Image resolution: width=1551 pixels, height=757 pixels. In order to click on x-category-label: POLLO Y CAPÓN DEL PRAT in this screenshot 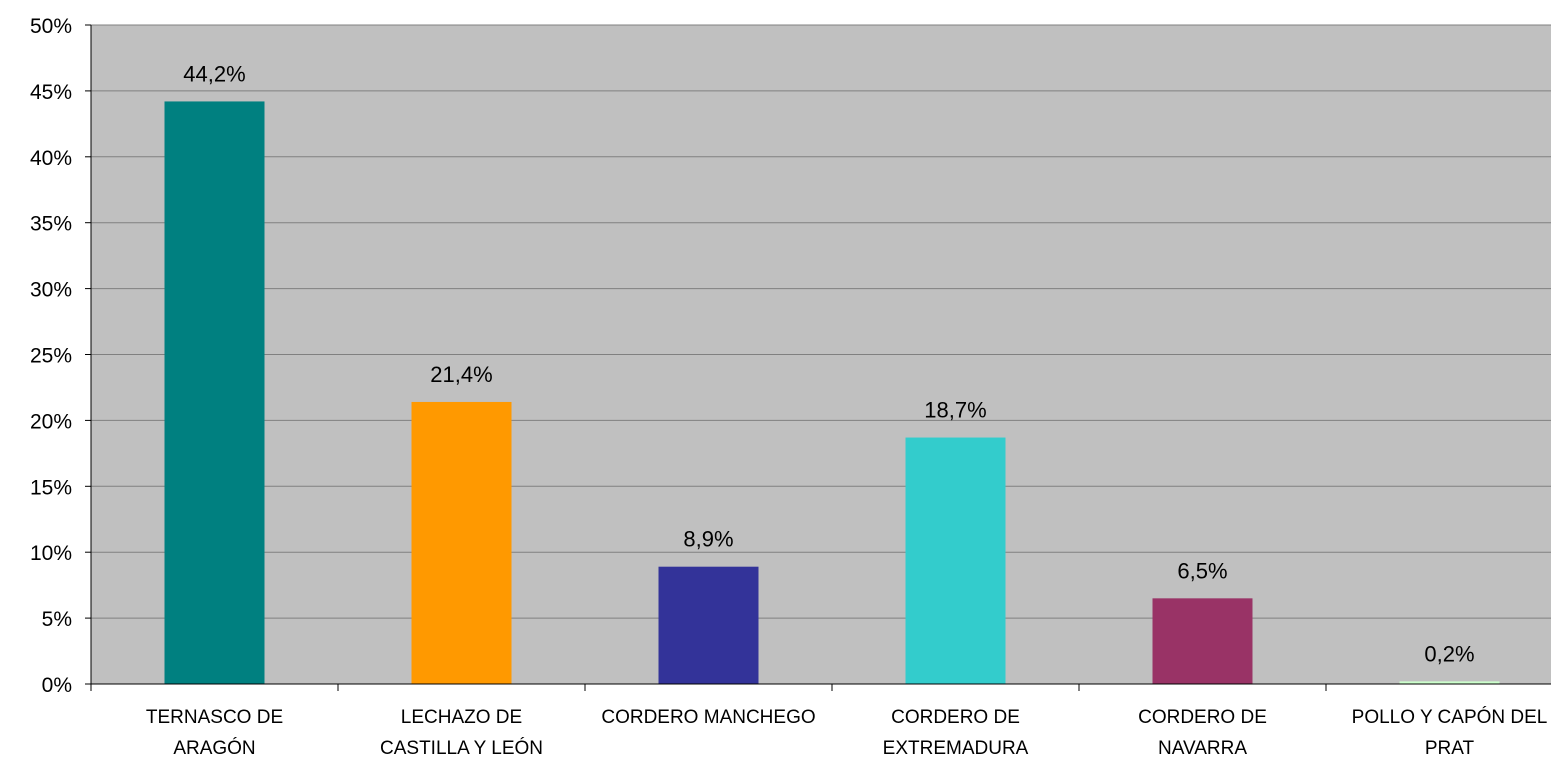, I will do `click(1450, 731)`.